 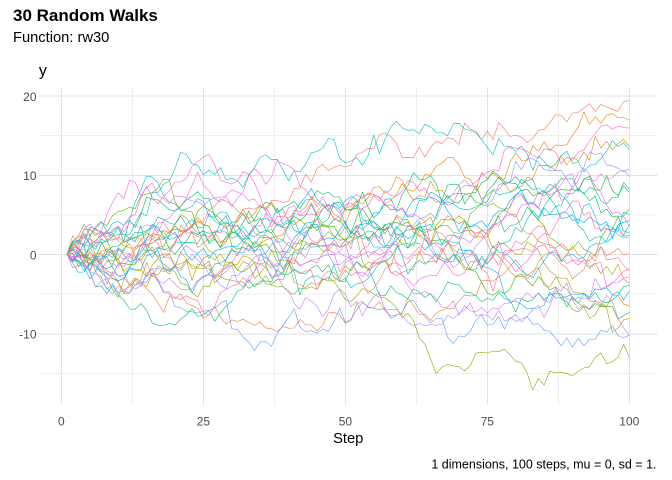 I want to click on svg-text: 100, so click(x=629, y=421).